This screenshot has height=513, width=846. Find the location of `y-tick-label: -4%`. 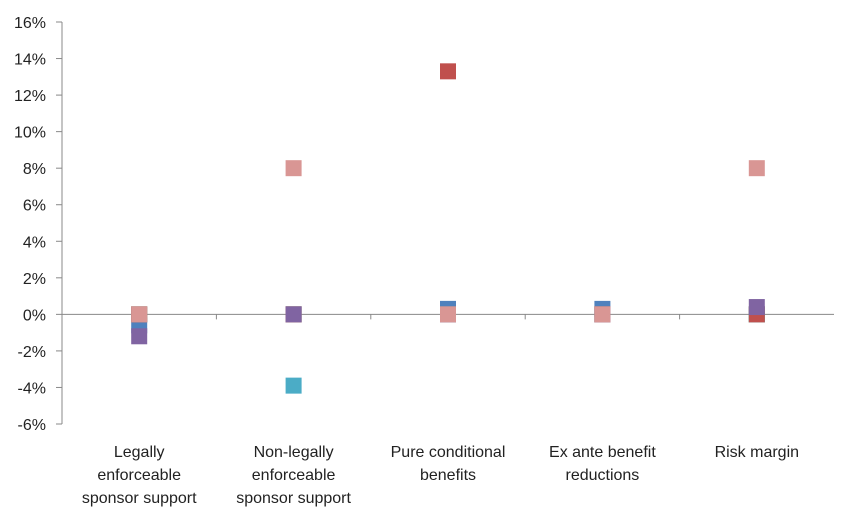

y-tick-label: -4% is located at coordinates (32, 388).